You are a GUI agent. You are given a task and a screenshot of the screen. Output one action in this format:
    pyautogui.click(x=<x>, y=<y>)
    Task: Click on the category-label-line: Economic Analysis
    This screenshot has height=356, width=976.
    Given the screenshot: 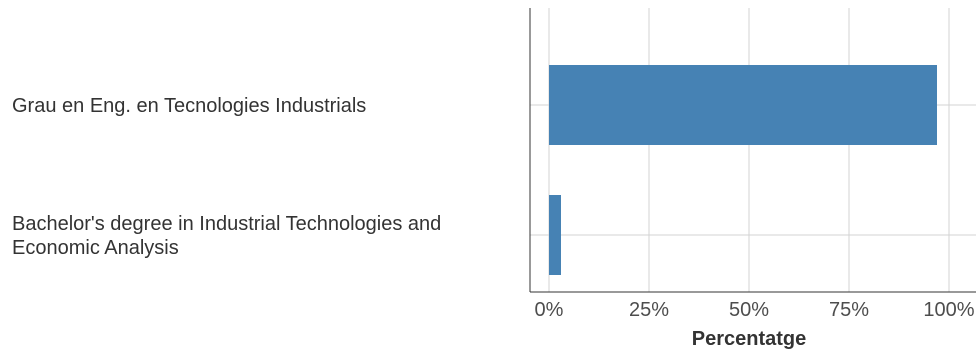 What is the action you would take?
    pyautogui.click(x=95, y=248)
    